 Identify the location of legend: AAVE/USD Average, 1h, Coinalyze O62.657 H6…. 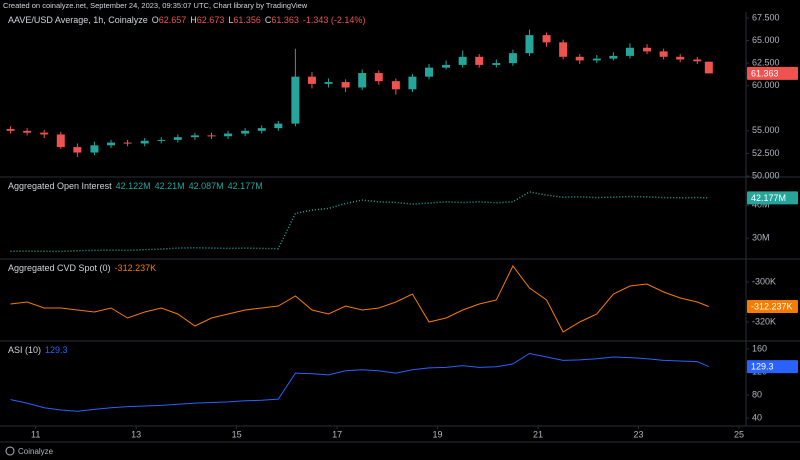
(188, 20).